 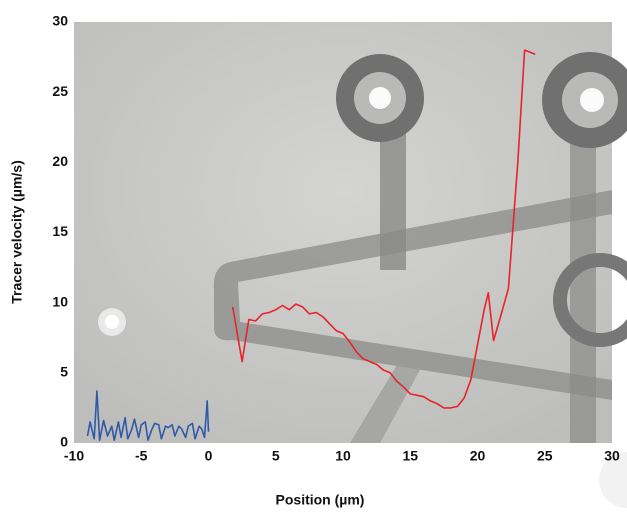 What do you see at coordinates (60, 91) in the screenshot?
I see `y-tick-label: 25` at bounding box center [60, 91].